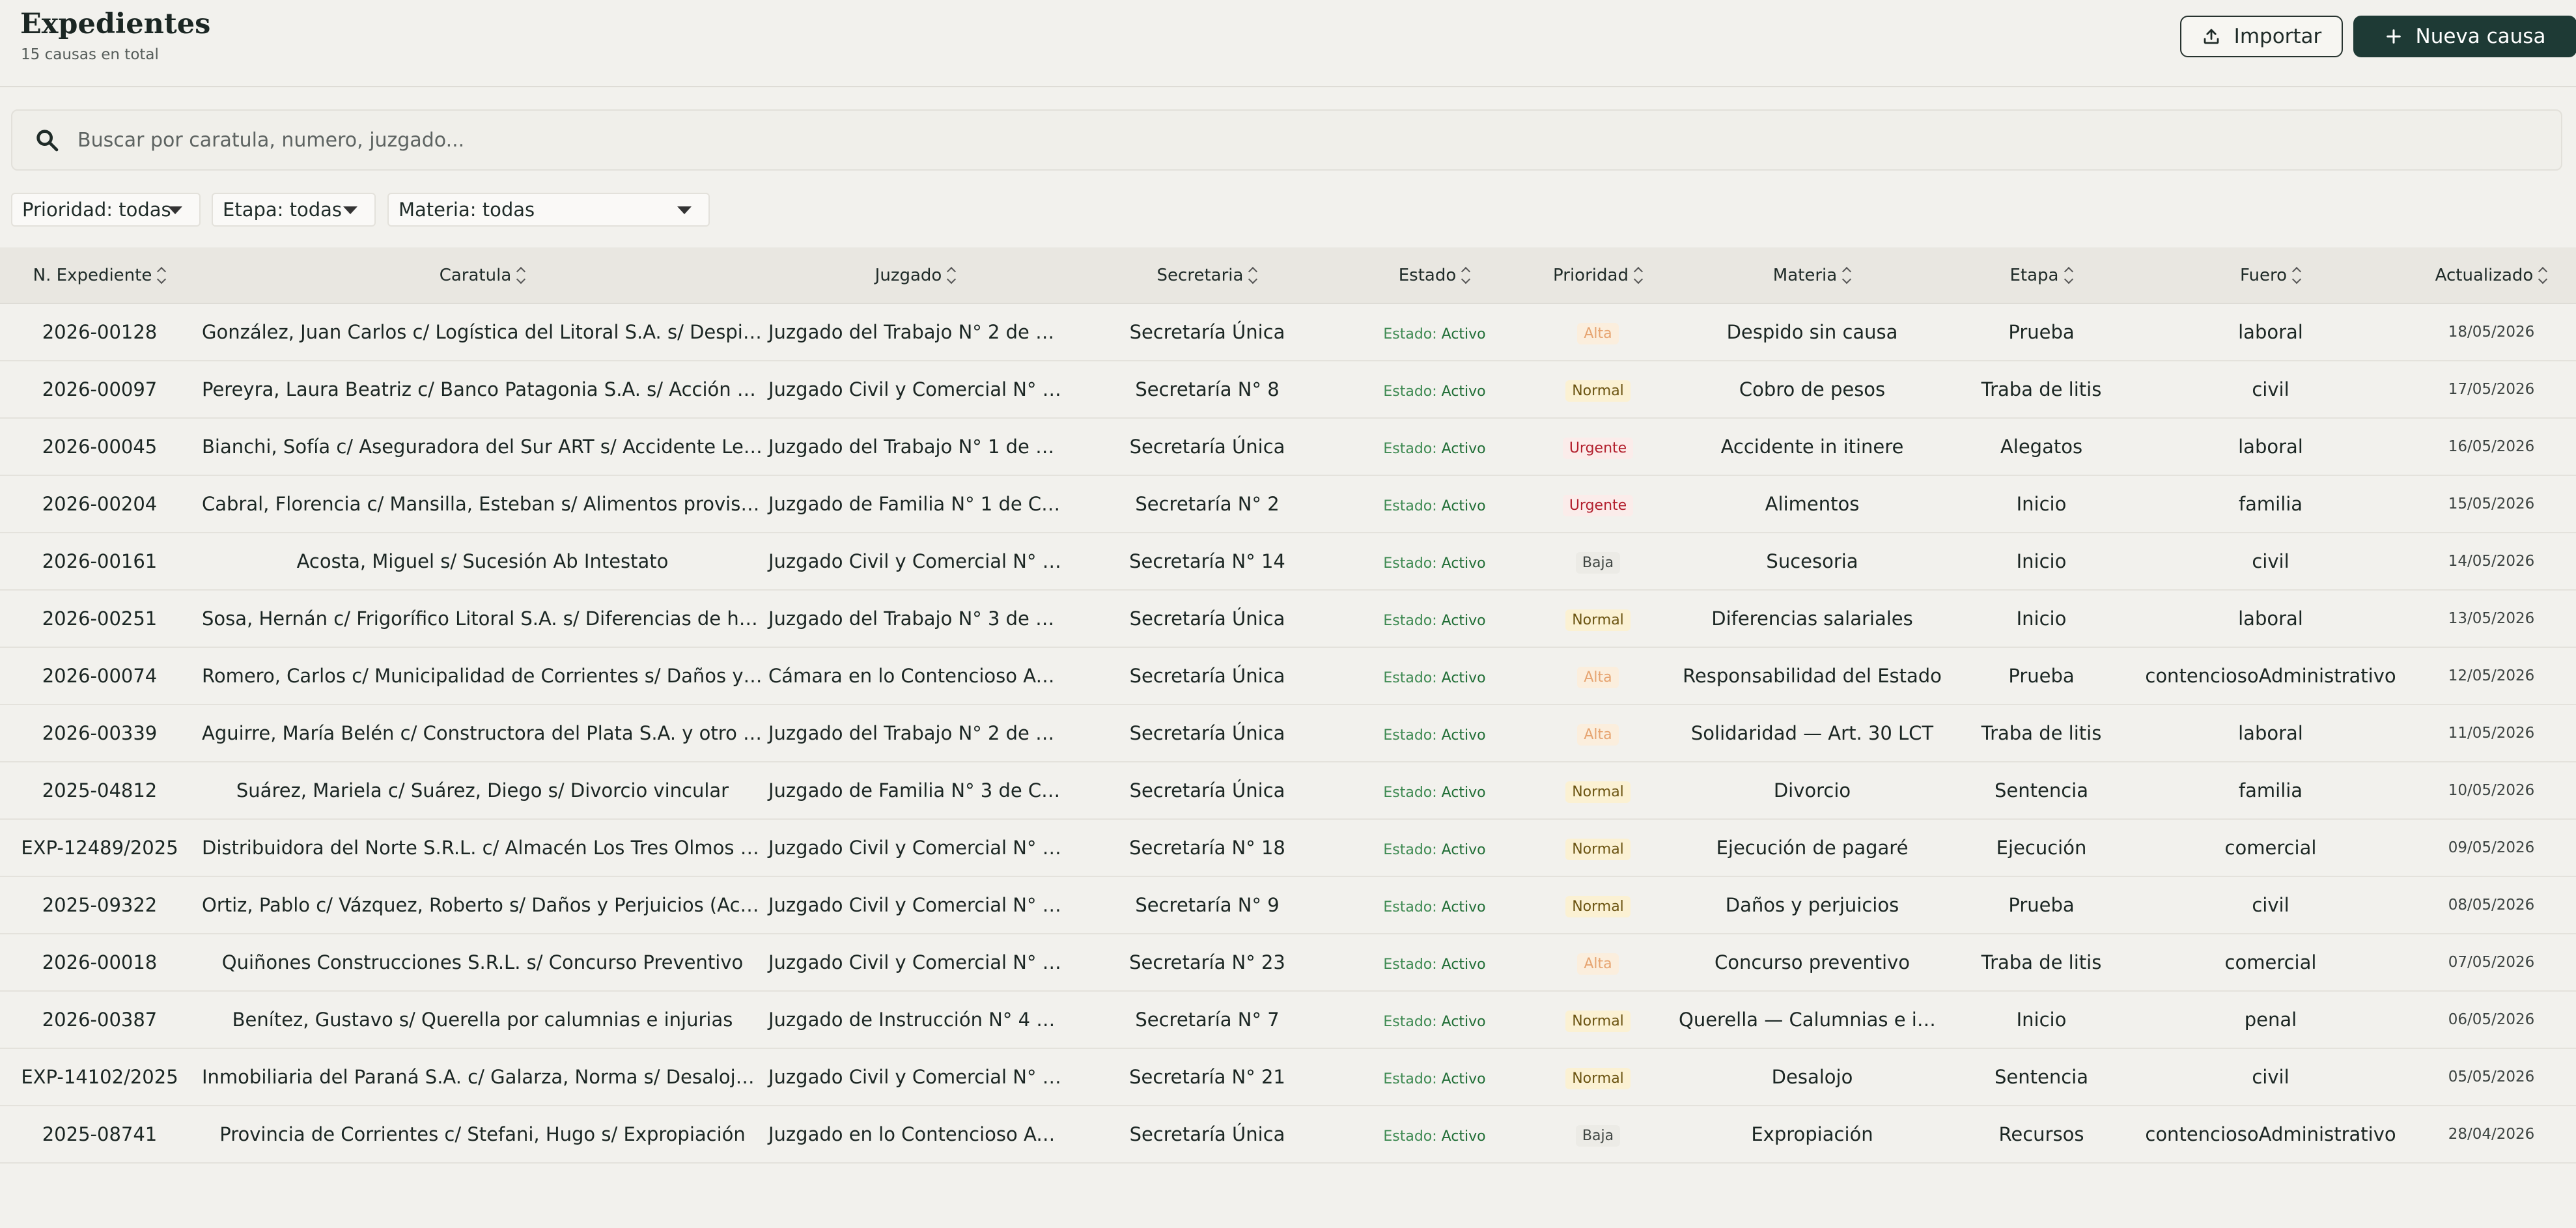 This screenshot has height=1228, width=2576. Describe the element at coordinates (2492, 848) in the screenshot. I see `cell-actualizado: 09/05/2026` at that location.